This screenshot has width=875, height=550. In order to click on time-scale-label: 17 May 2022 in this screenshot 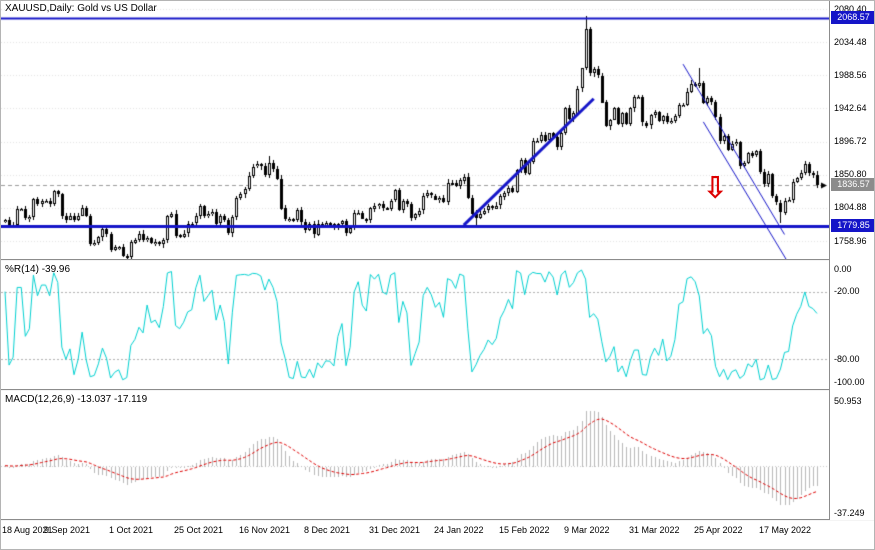, I will do `click(785, 530)`.